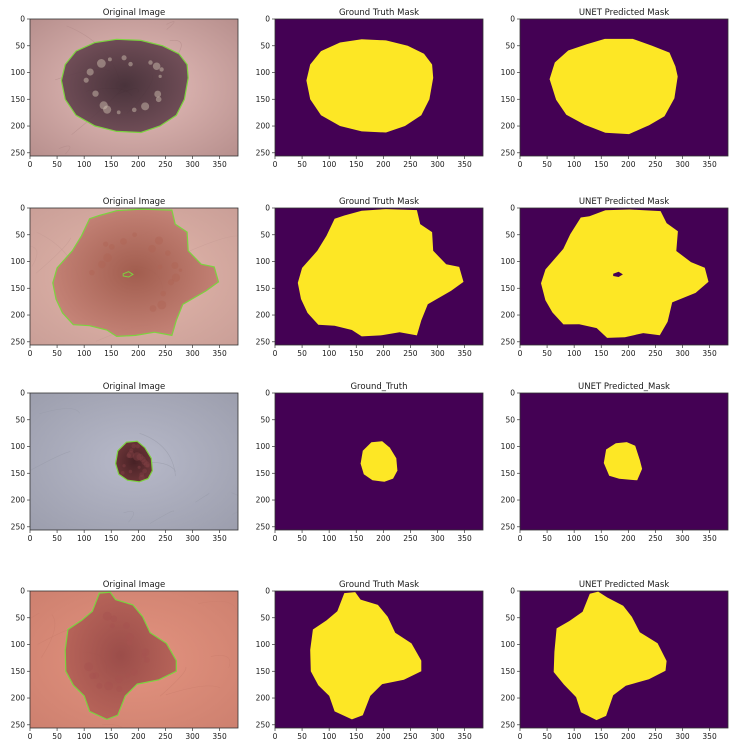 The image size is (738, 747). Describe the element at coordinates (128, 274) in the screenshot. I see `lesion-contour-inner` at that location.